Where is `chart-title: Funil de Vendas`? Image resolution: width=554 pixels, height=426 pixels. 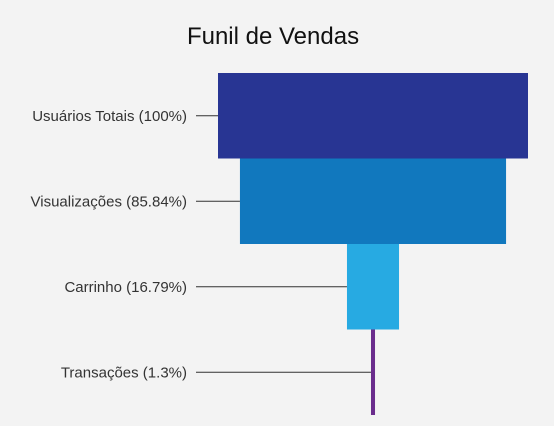 chart-title: Funil de Vendas is located at coordinates (273, 36).